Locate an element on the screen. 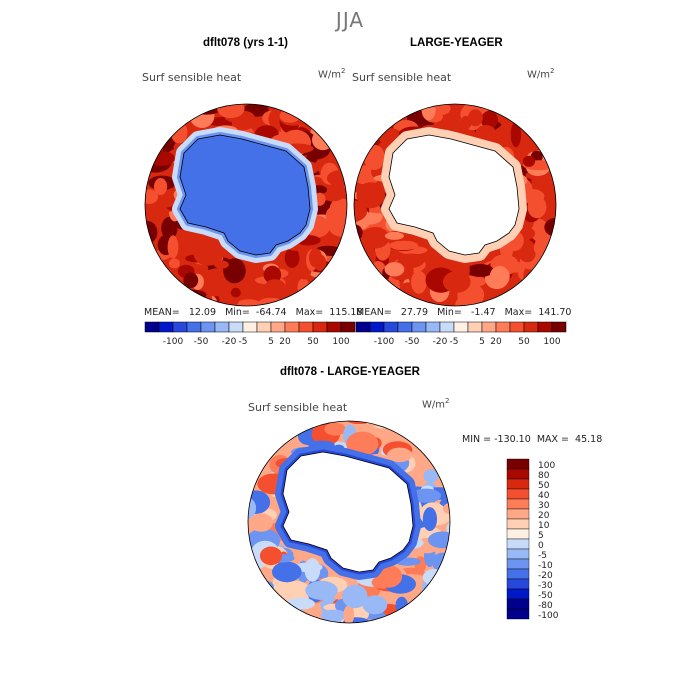 The height and width of the screenshot is (700, 700). colorbar-tick-label: 0 is located at coordinates (541, 546).